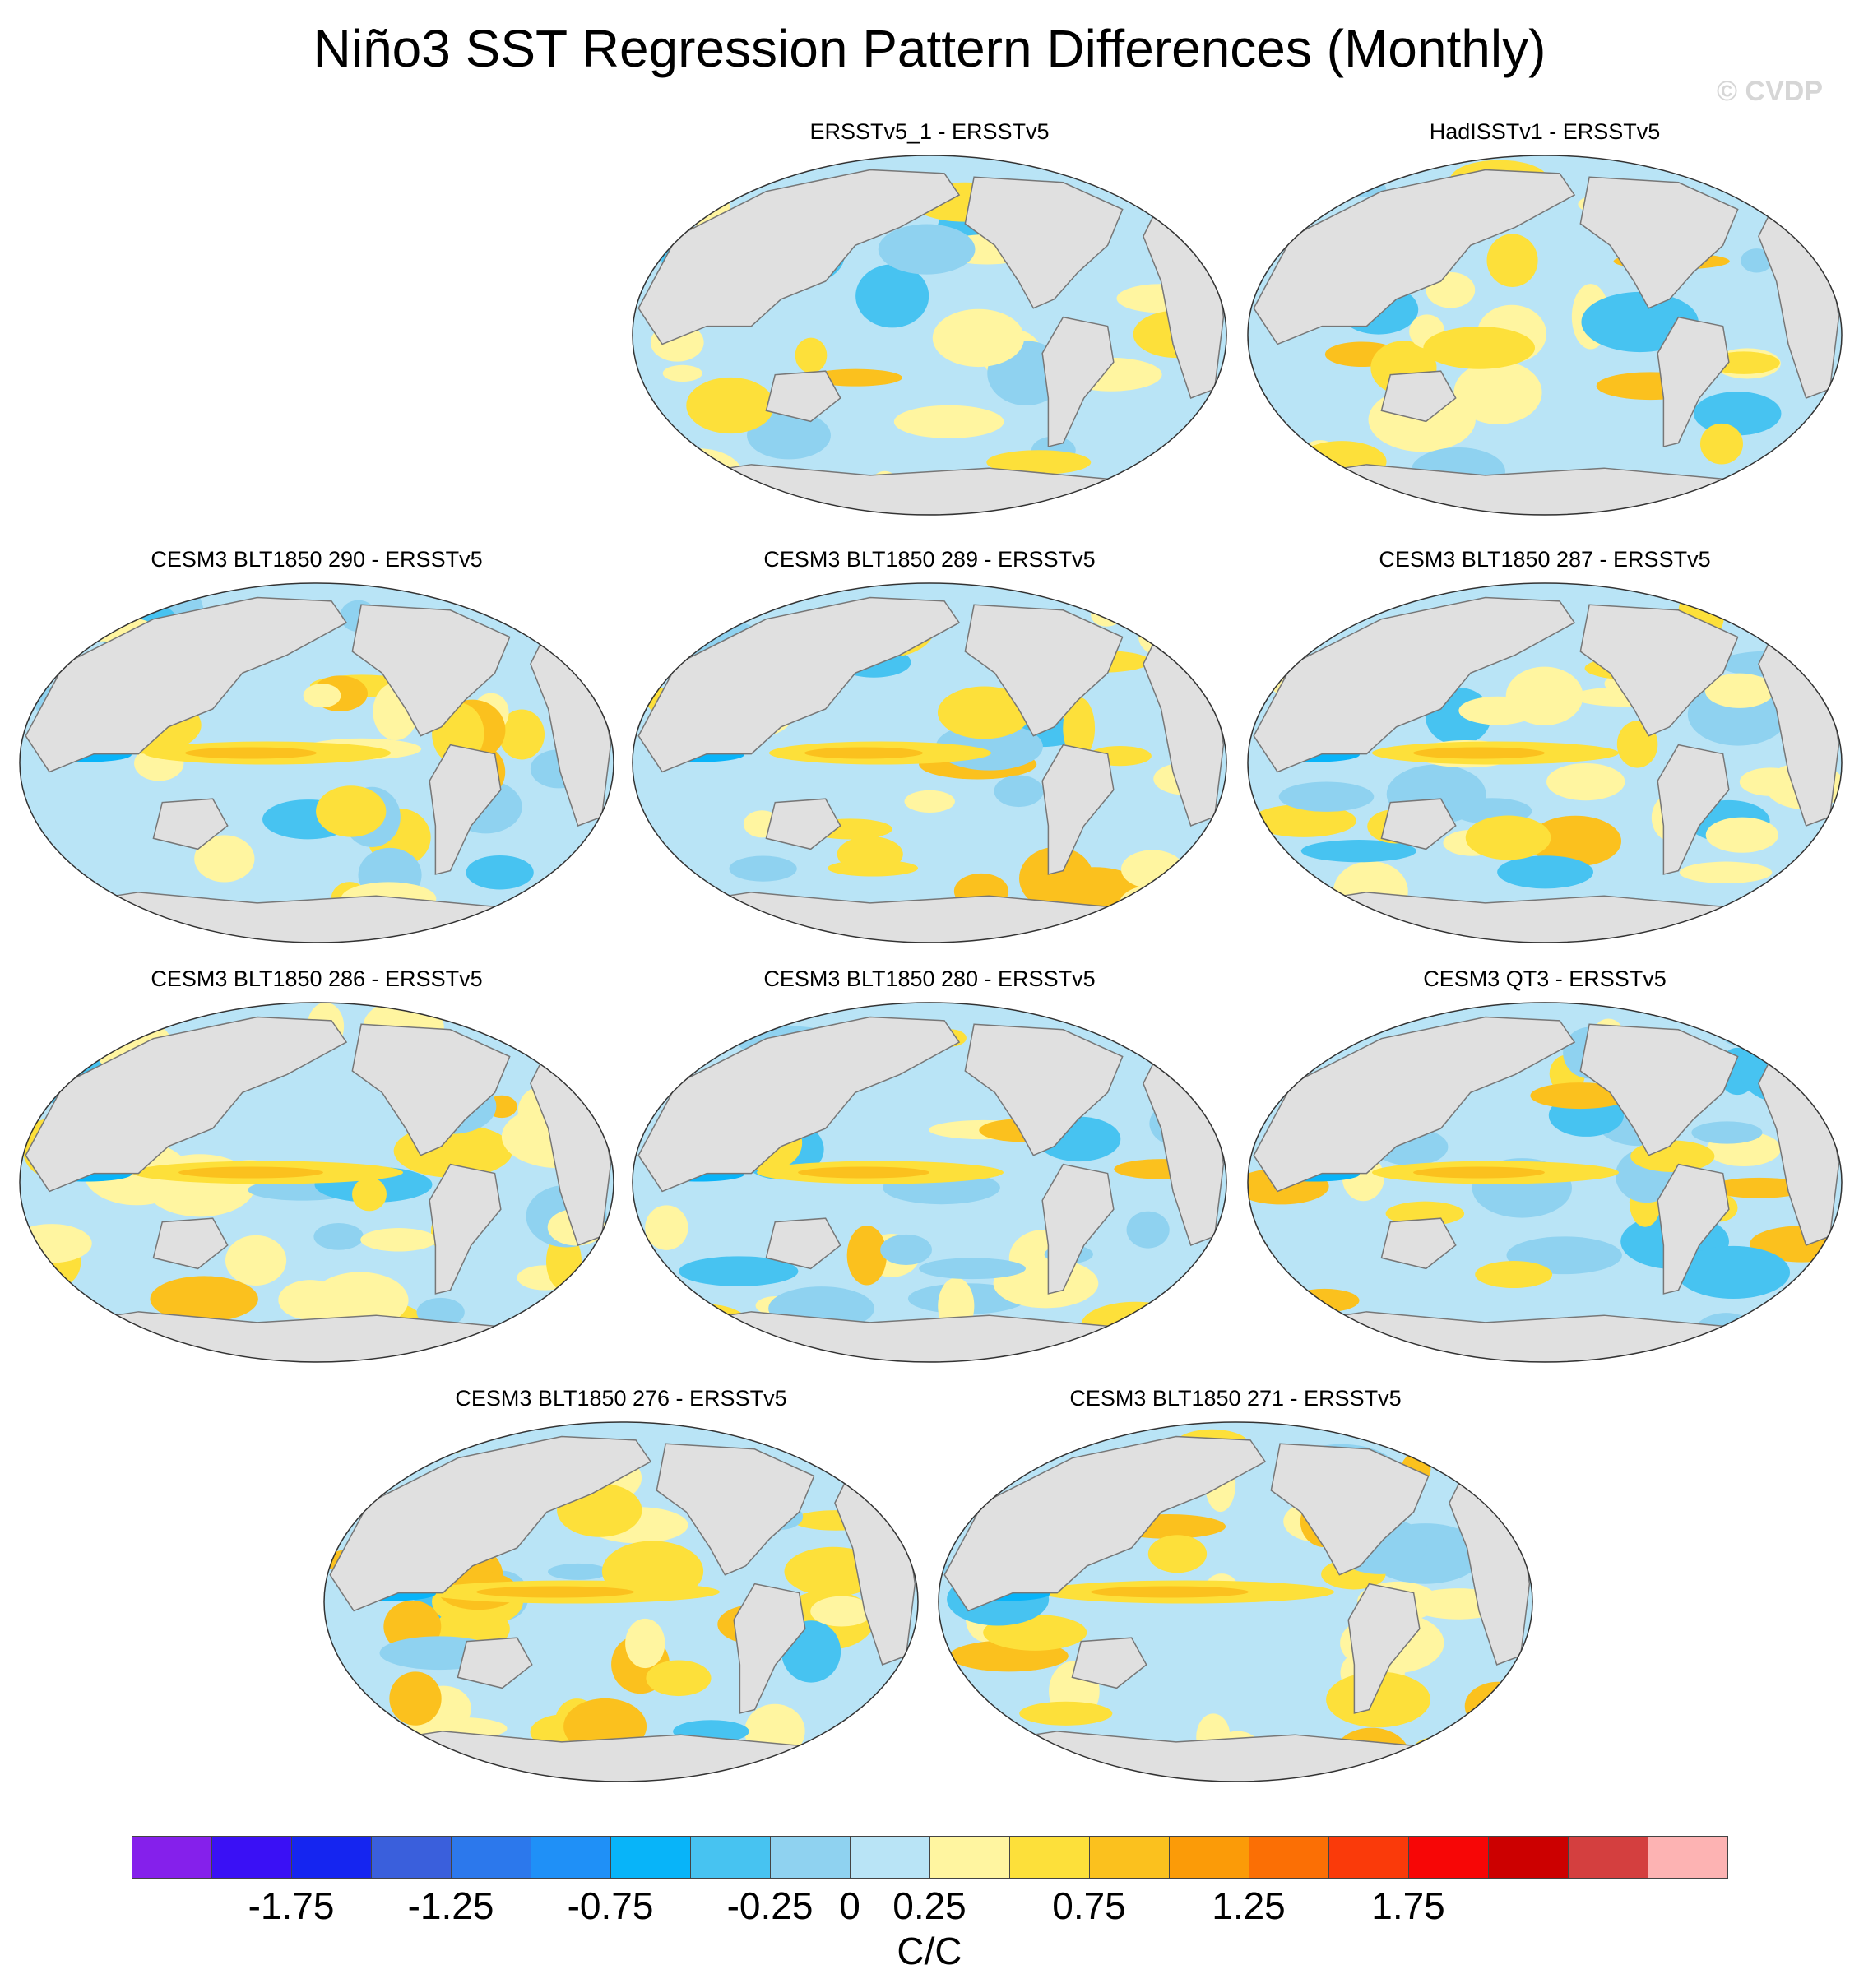 The height and width of the screenshot is (1988, 1859). What do you see at coordinates (317, 979) in the screenshot?
I see `panel-title: CESM3 BLT1850 286 - ERSSTv5` at bounding box center [317, 979].